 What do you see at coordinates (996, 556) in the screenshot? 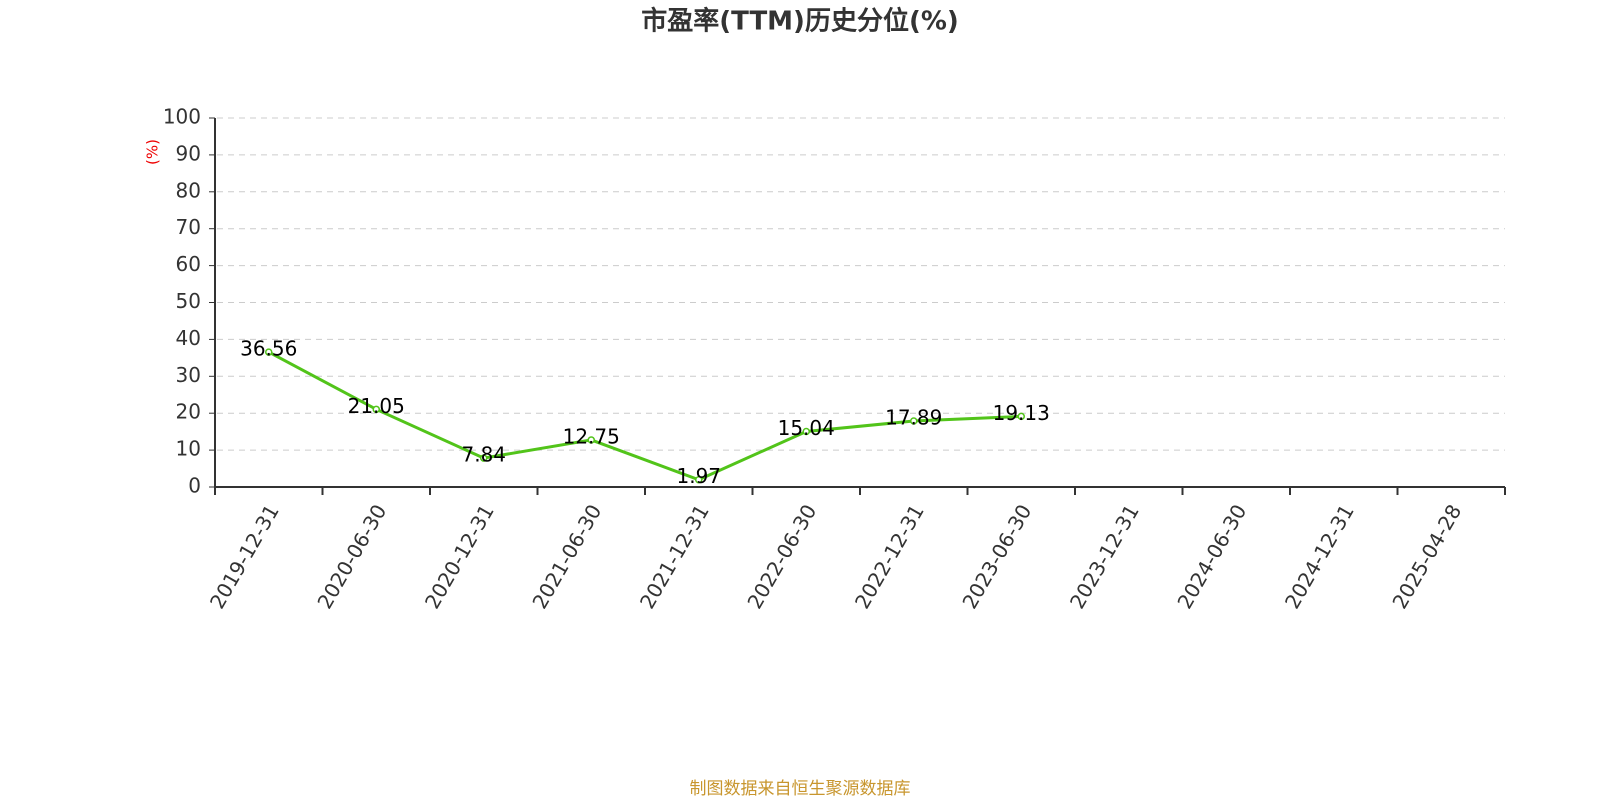
I see `x-tick-label: 2023-06-30` at bounding box center [996, 556].